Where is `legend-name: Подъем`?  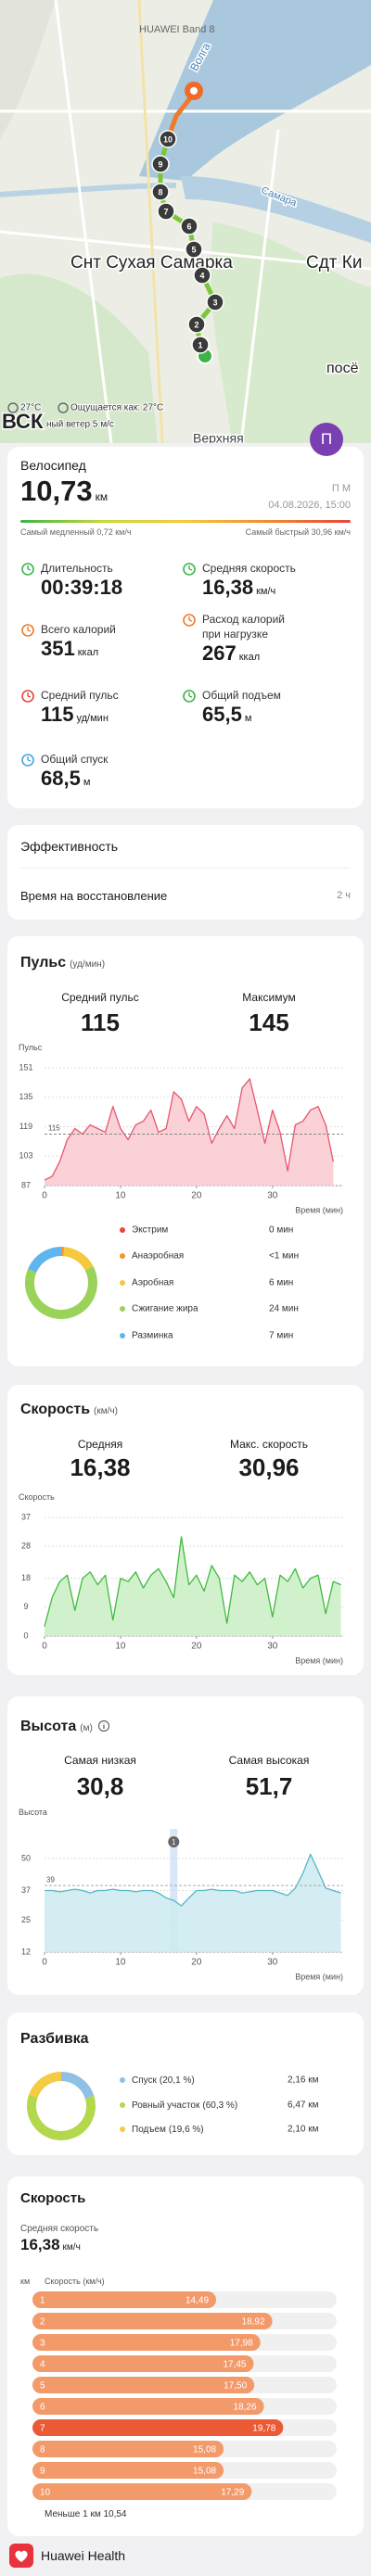
legend-name: Подъем is located at coordinates (149, 2130).